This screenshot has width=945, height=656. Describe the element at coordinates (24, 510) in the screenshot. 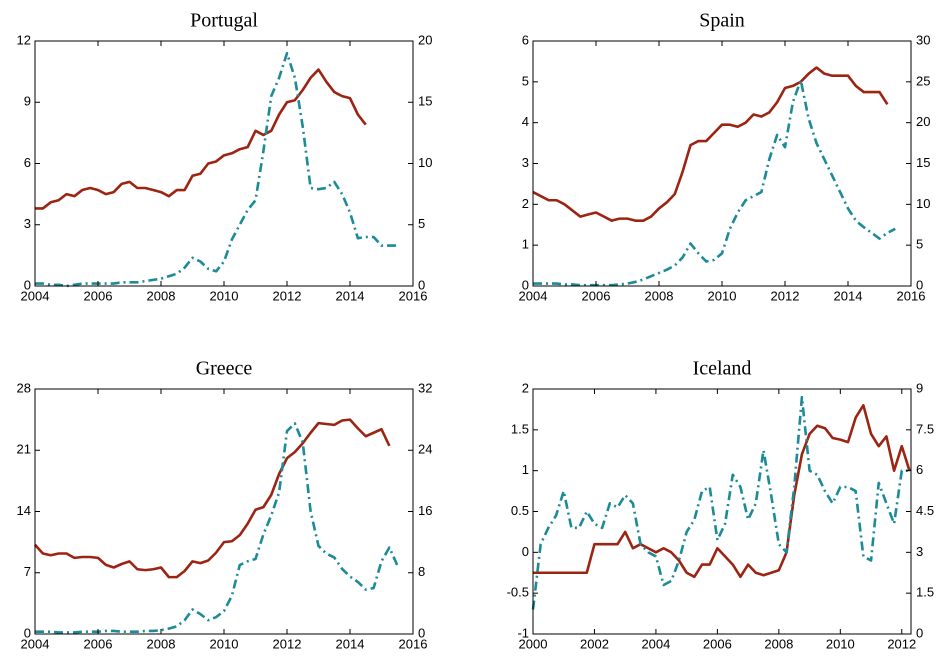

I see `y-tick-label: 14` at that location.